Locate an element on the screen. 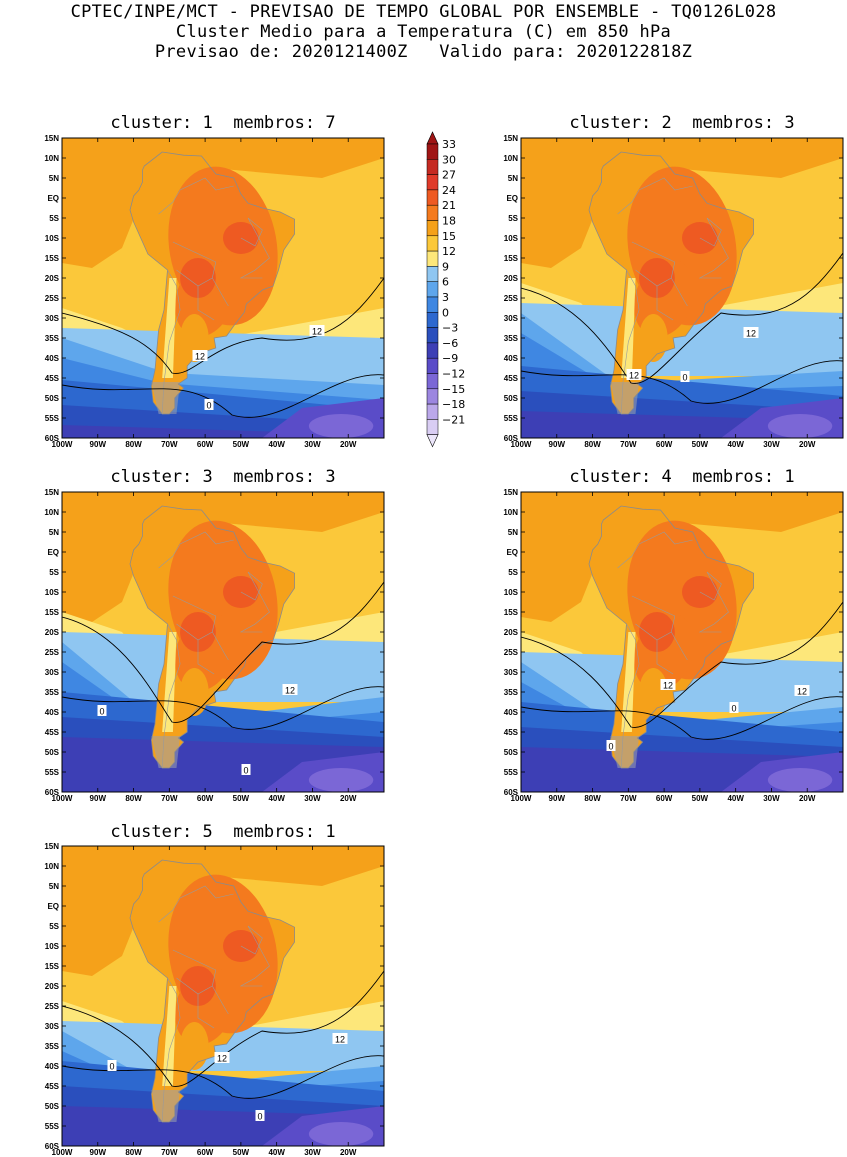  lat-tick-label: EQ is located at coordinates (512, 198).